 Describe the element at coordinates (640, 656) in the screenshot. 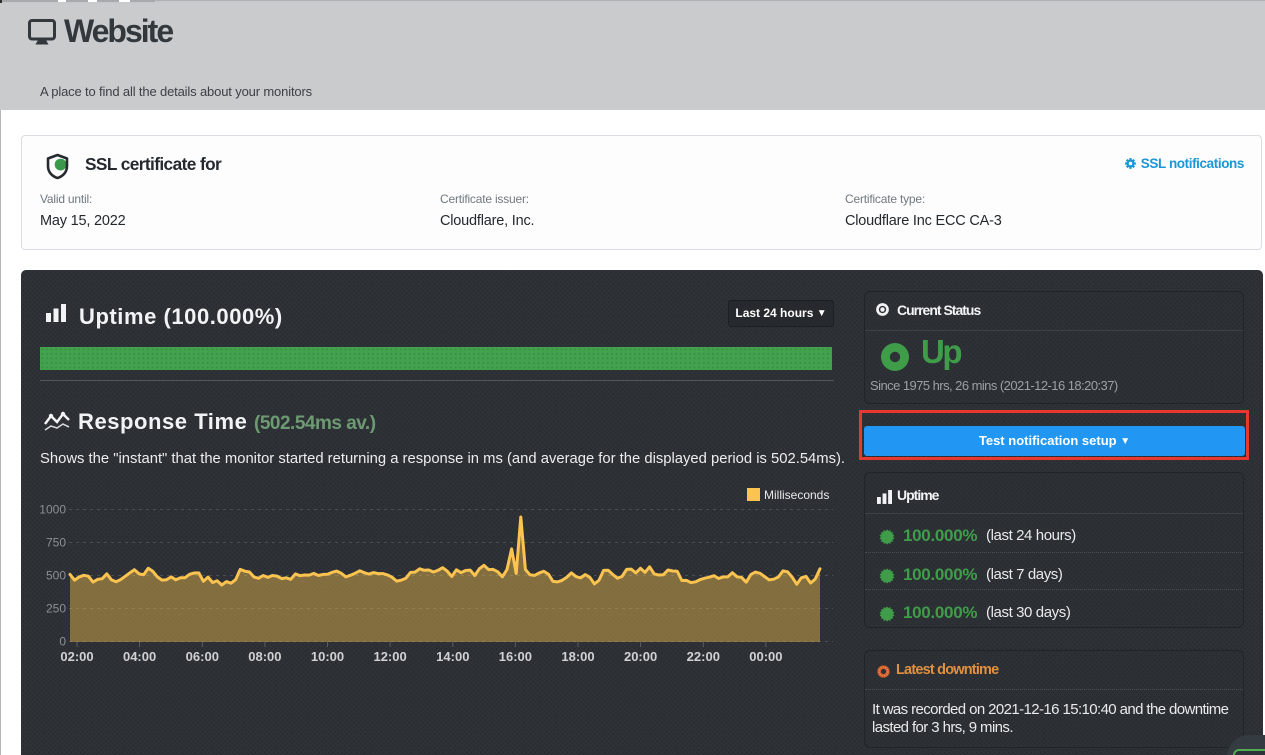

I see `svg-text: 20:00` at that location.